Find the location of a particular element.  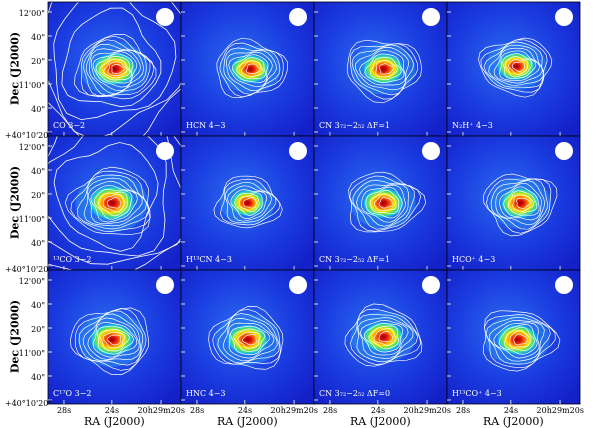

panel-line-label: C¹⁷O 3−2 is located at coordinates (72, 393).